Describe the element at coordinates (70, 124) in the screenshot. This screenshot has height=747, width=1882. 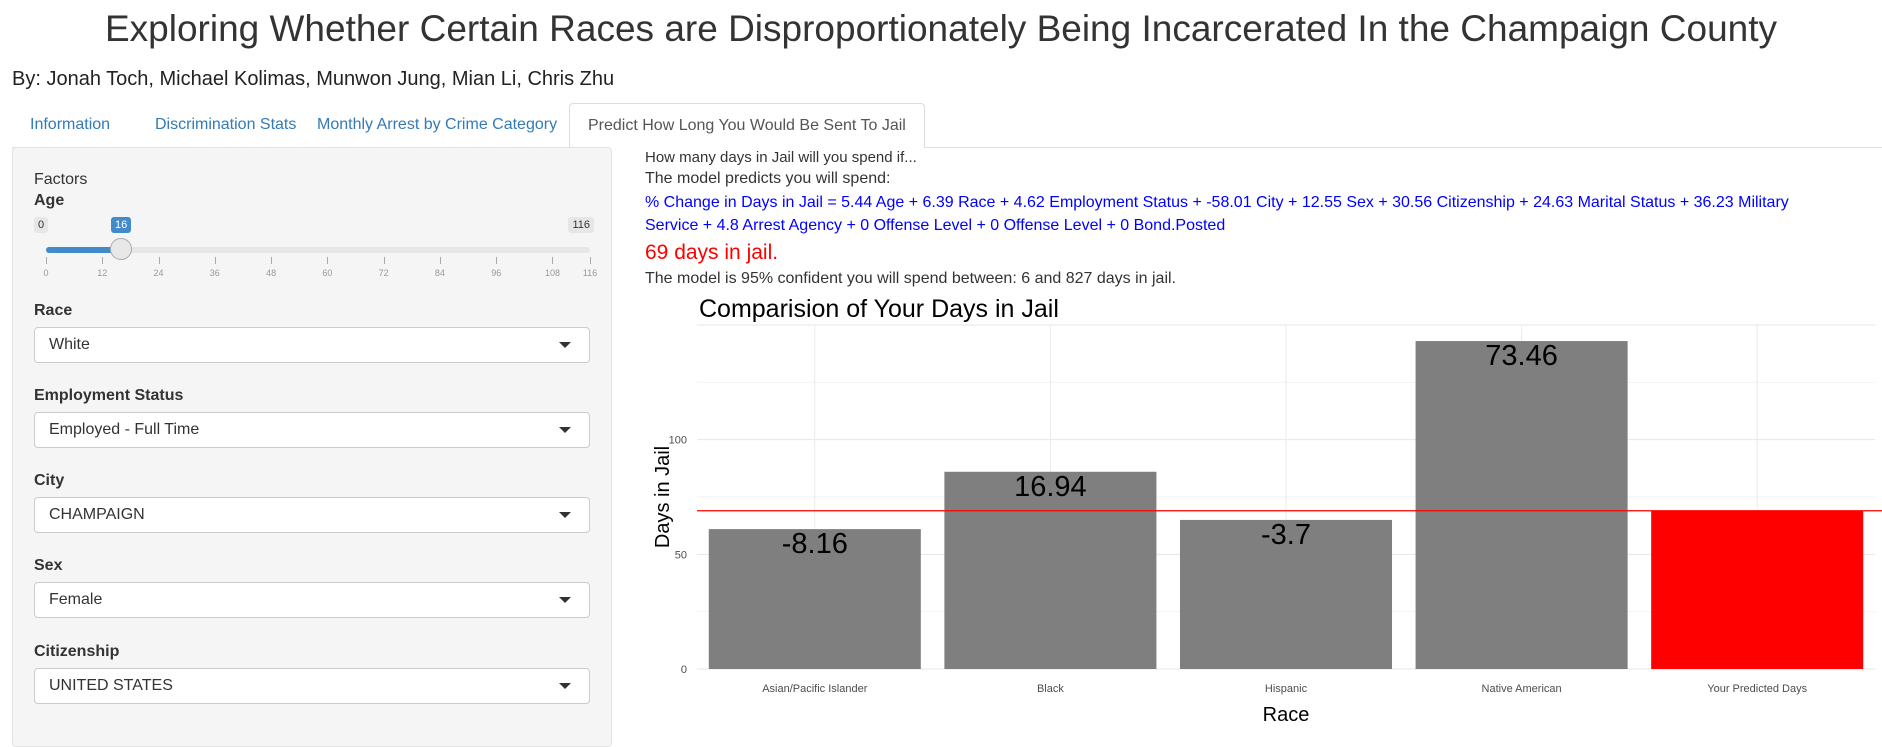
I see `tab-information: Information` at that location.